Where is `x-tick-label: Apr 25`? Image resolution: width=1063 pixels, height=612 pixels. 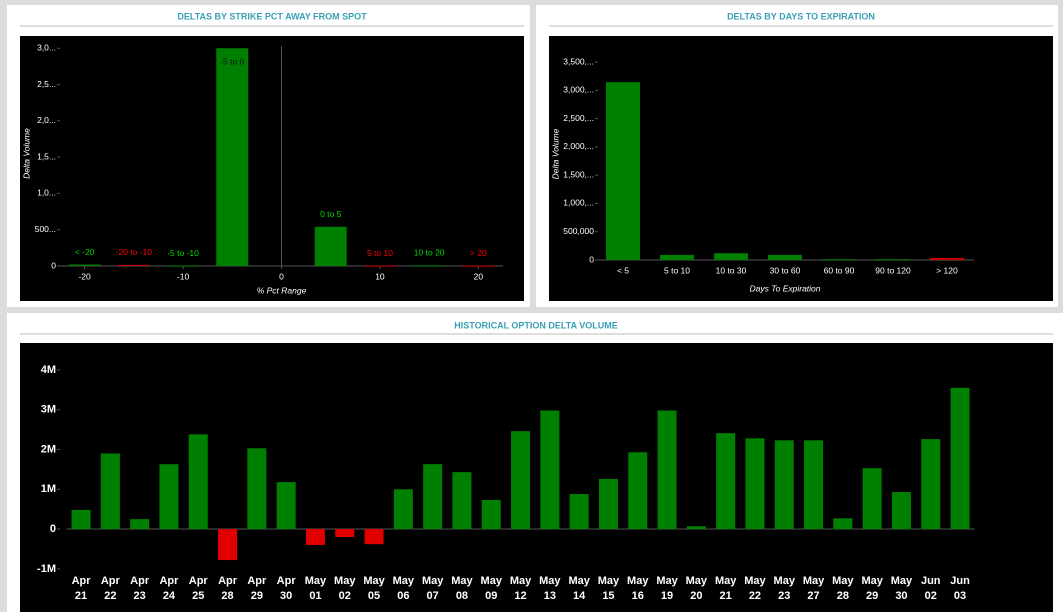 x-tick-label: Apr 25 is located at coordinates (199, 588).